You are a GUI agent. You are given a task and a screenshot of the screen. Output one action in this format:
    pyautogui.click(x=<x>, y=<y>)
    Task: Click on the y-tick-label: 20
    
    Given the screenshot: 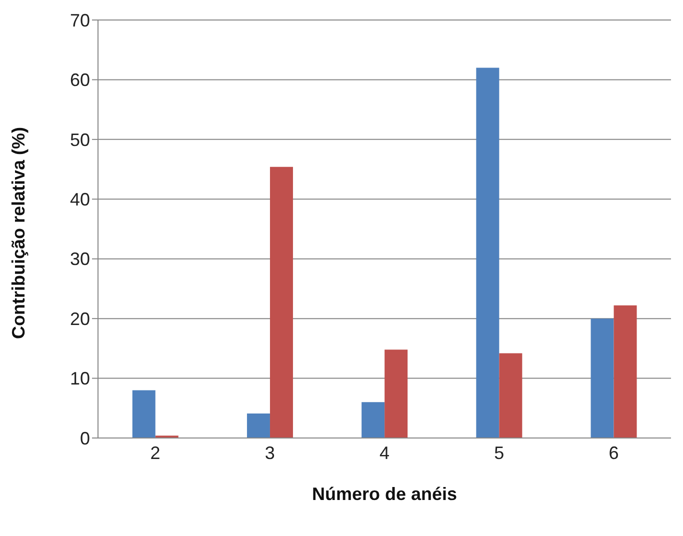 What is the action you would take?
    pyautogui.click(x=80, y=318)
    